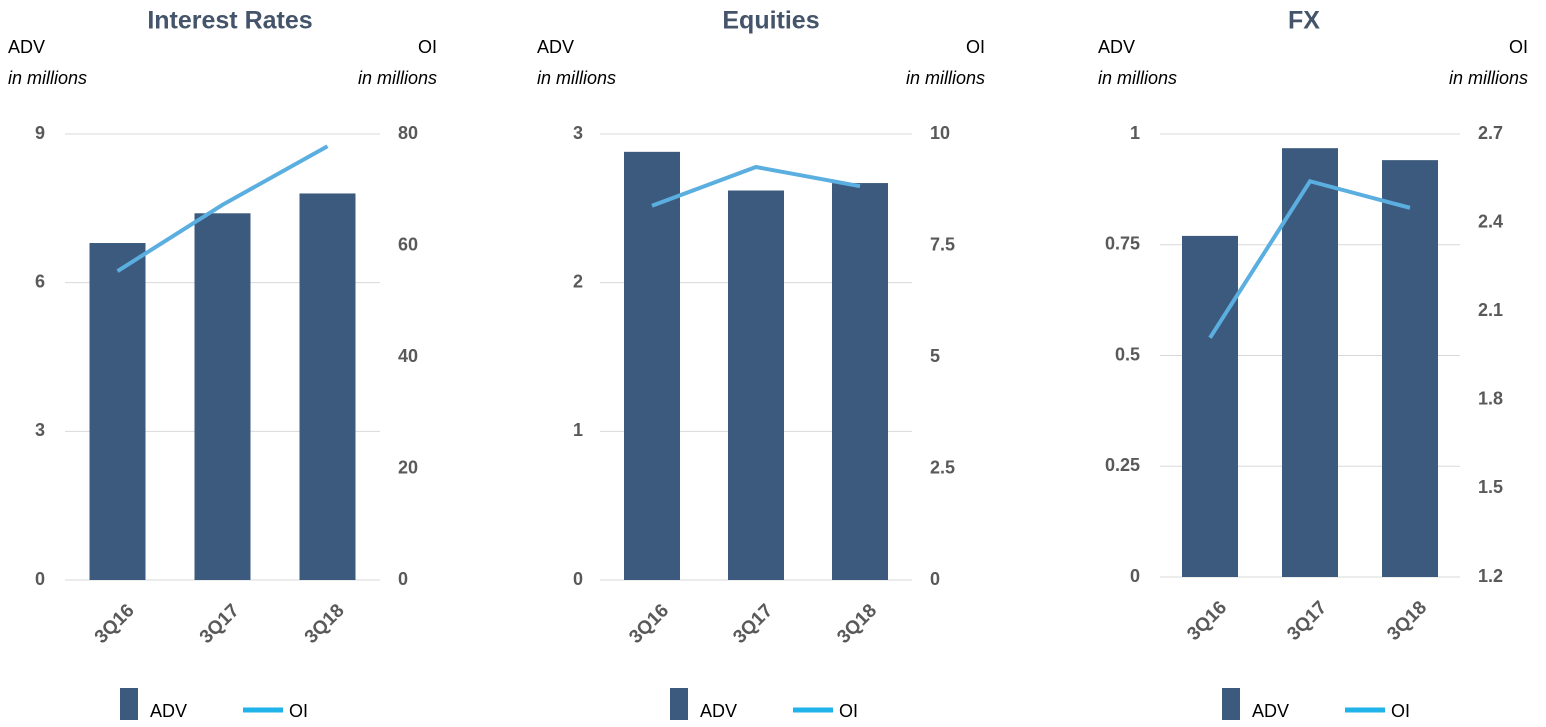 This screenshot has width=1546, height=727. I want to click on y2-tick-label: 1.2, so click(1490, 576).